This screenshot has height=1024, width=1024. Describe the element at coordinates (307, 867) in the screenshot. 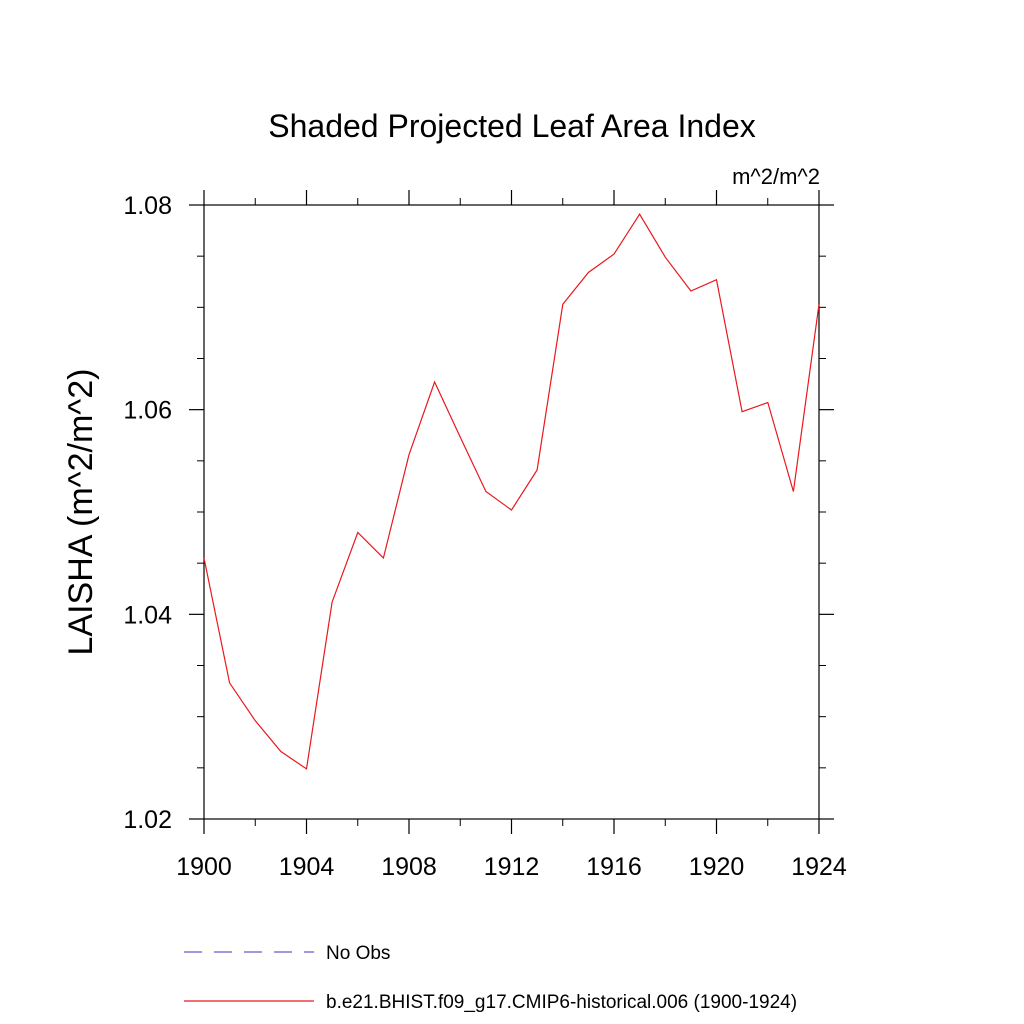

I see `x-tick-label: 1904` at that location.